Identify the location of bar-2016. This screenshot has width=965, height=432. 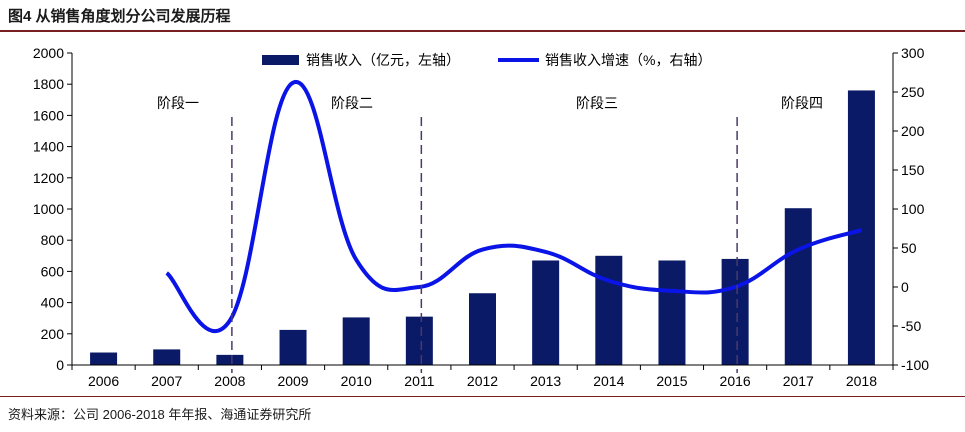
(735, 311).